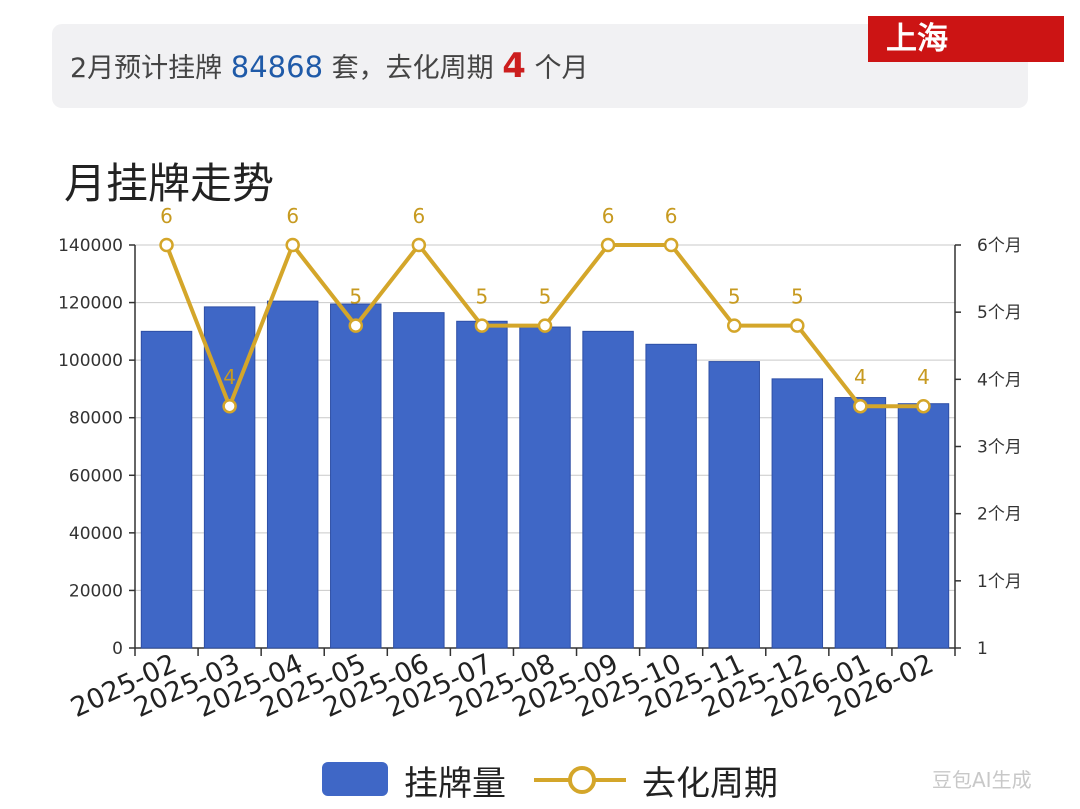  What do you see at coordinates (90, 246) in the screenshot?
I see `left-tick-label: 140000` at bounding box center [90, 246].